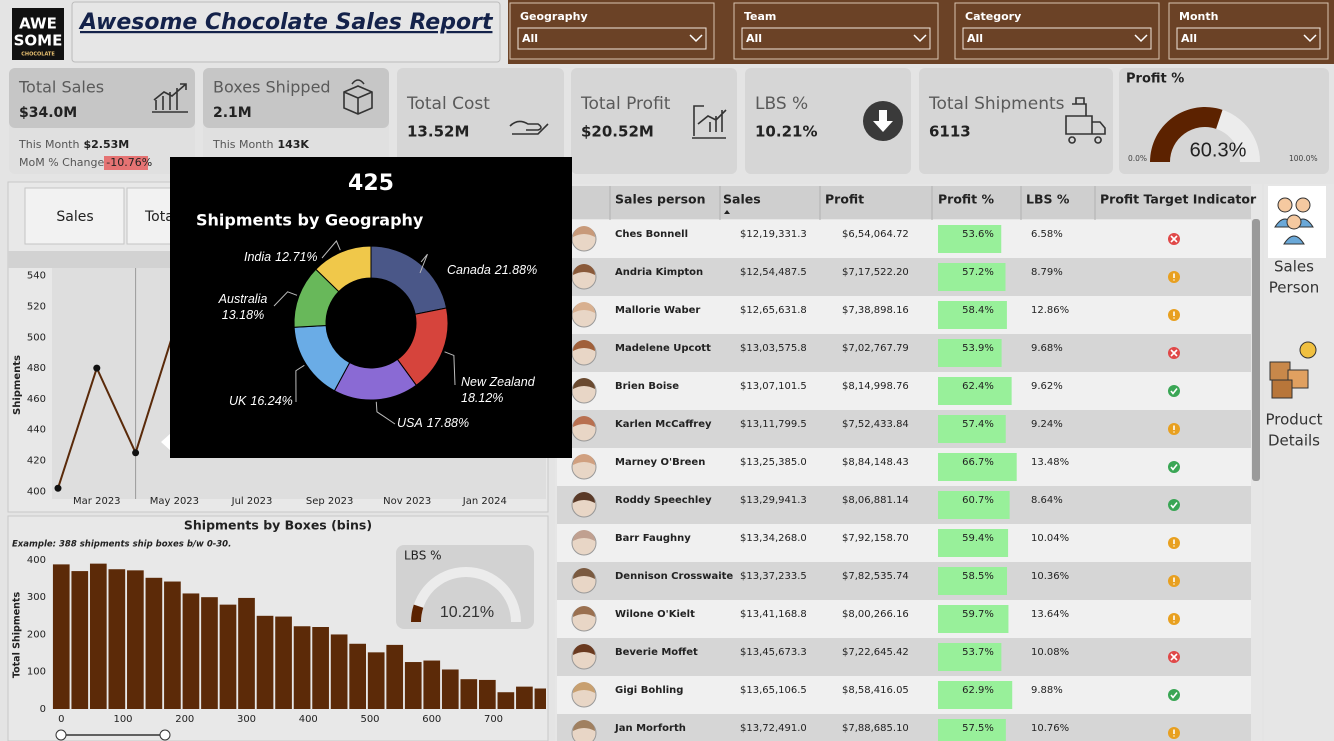 This screenshot has width=1334, height=741. Describe the element at coordinates (1256, 350) in the screenshot. I see `table-scrollbar` at that location.